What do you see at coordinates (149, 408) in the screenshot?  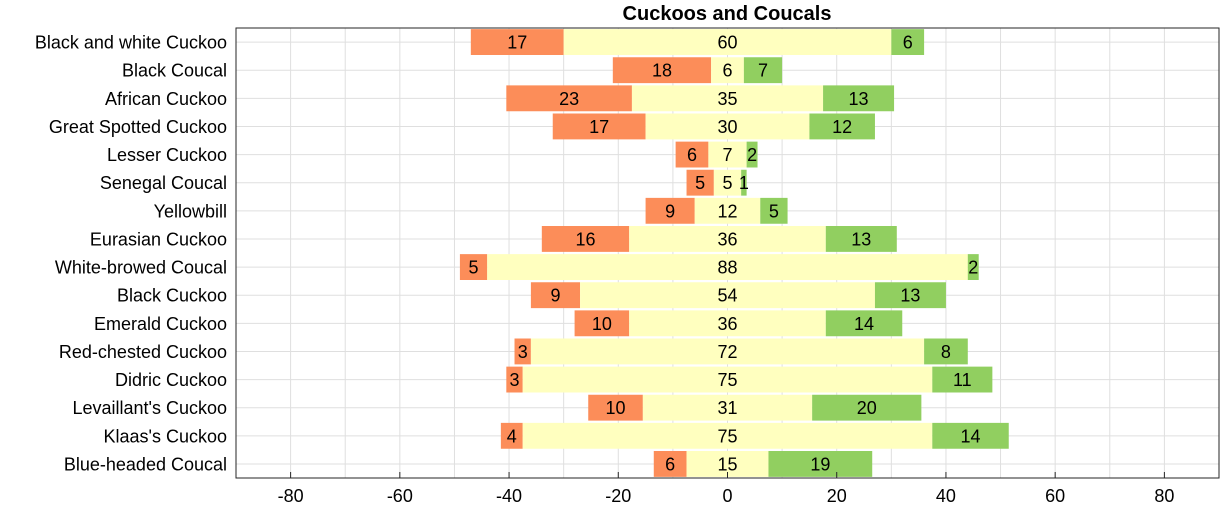 I see `category-label: Levaillant's Cuckoo` at bounding box center [149, 408].